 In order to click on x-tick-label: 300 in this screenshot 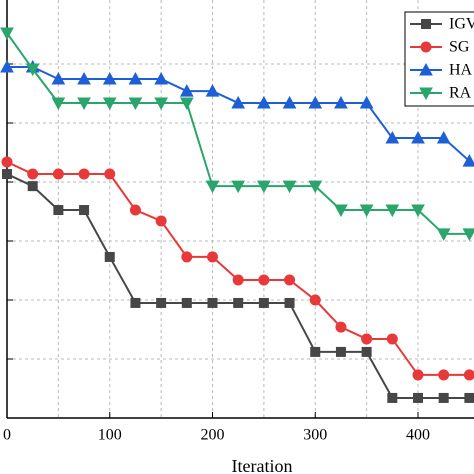, I will do `click(315, 435)`.